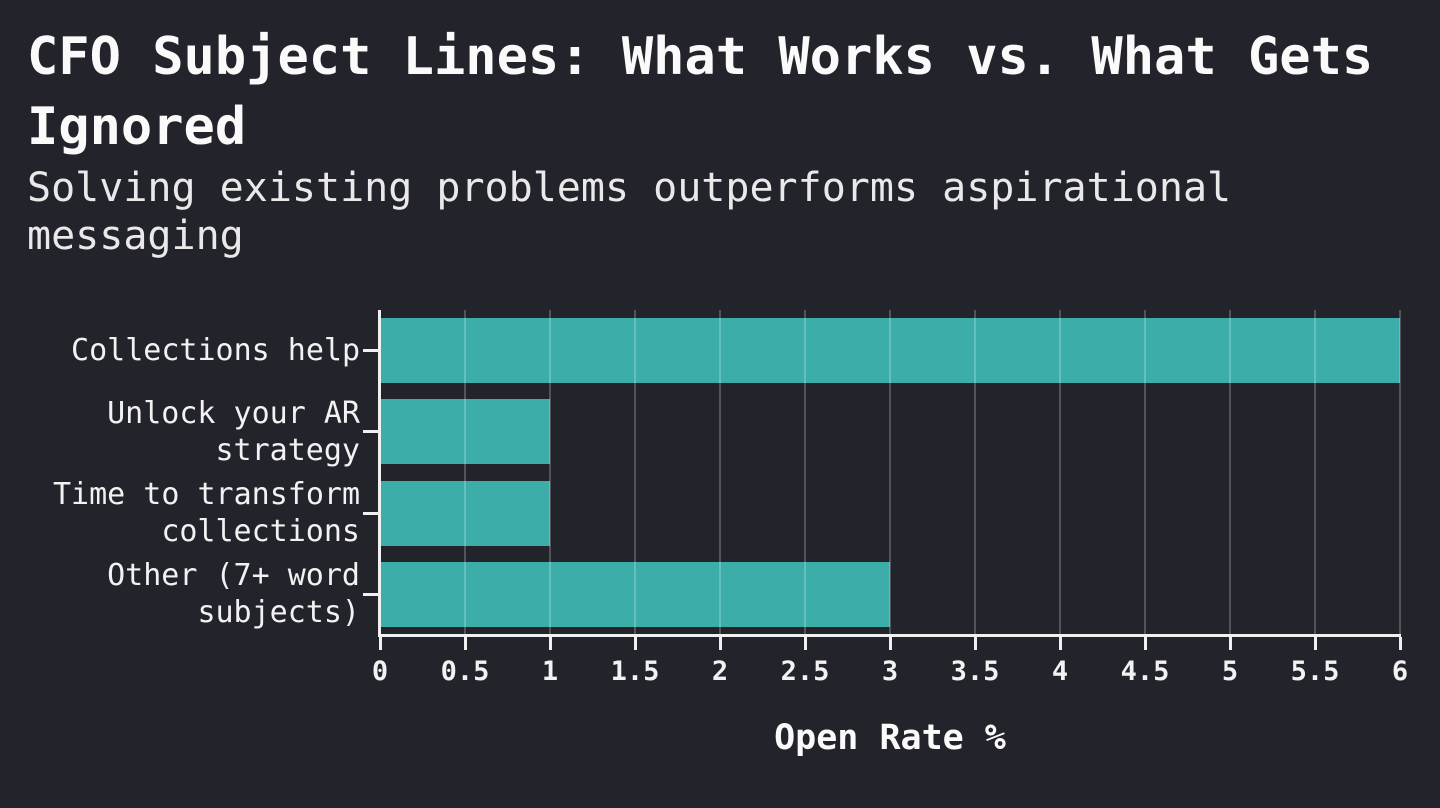 The image size is (1440, 808). Describe the element at coordinates (233, 431) in the screenshot. I see `y-axis-category-label: Unlock your AR strategy` at that location.